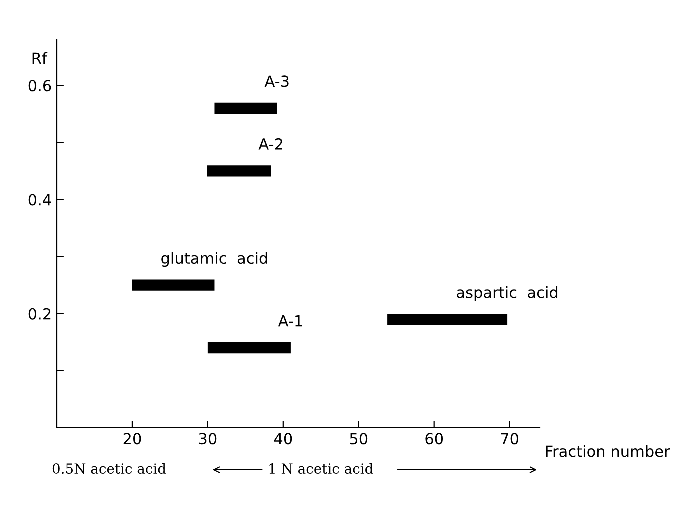 This screenshot has height=508, width=699. Describe the element at coordinates (276, 82) in the screenshot. I see `series-label: A-3` at that location.